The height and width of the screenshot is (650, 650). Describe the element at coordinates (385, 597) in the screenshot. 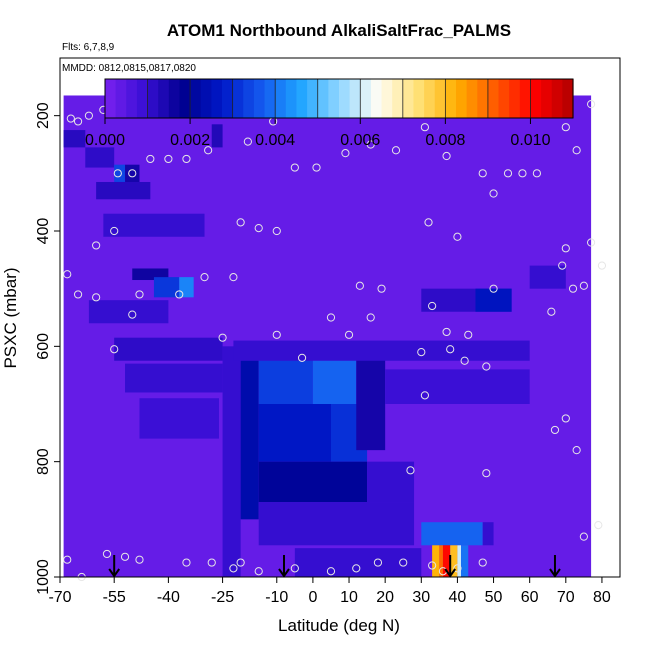

I see `x-tick-label: 20` at that location.